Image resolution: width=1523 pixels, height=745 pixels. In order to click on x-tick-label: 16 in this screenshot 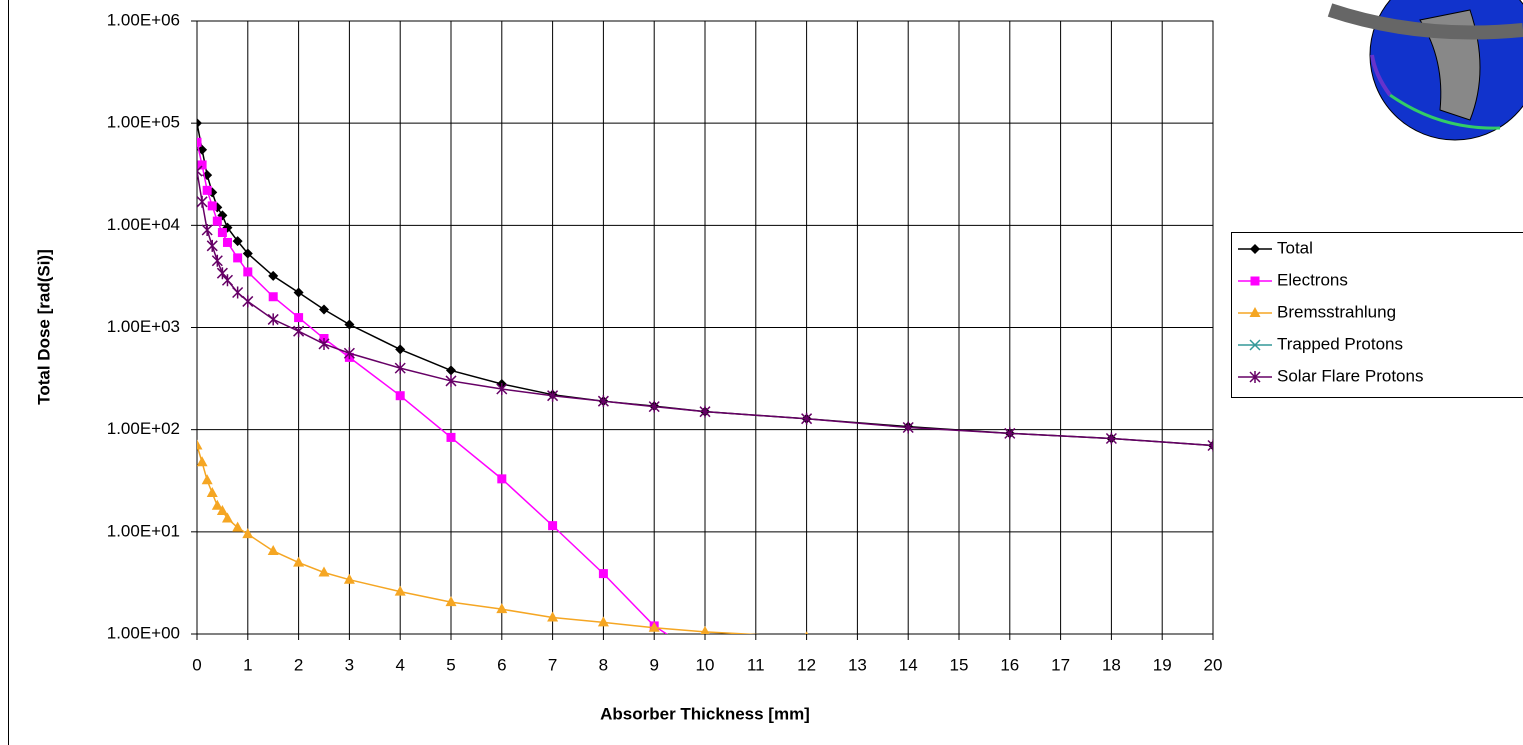, I will do `click(1009, 664)`.